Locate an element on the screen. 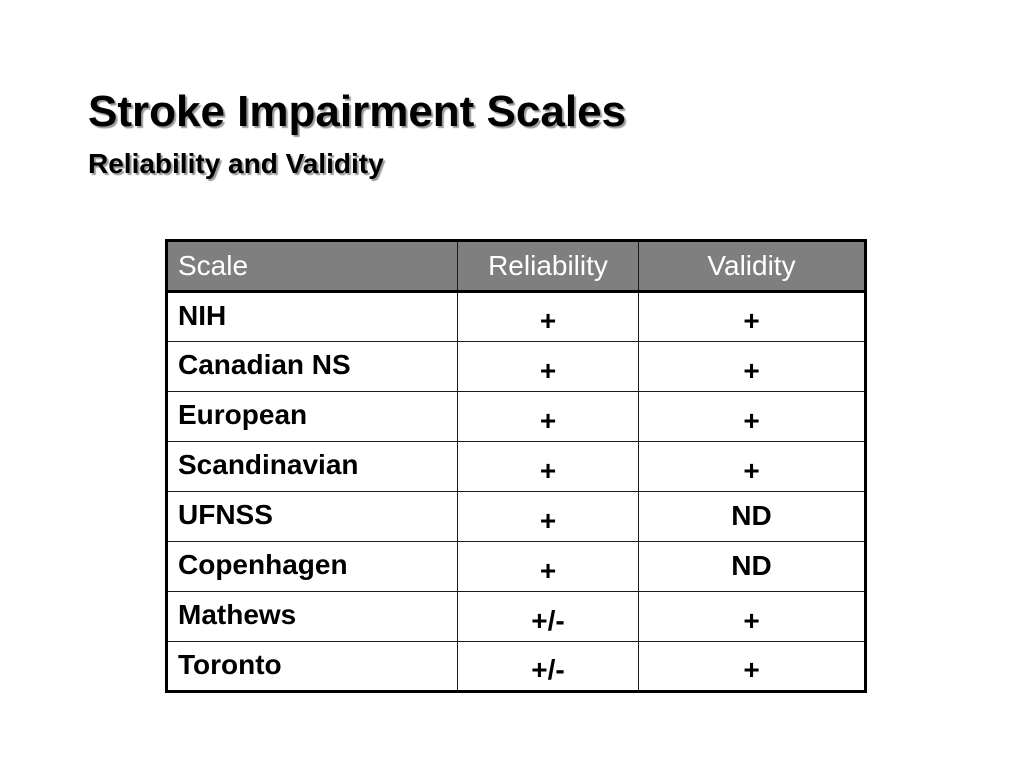 The image size is (1024, 768). table-row: Mathews +/- + is located at coordinates (516, 616).